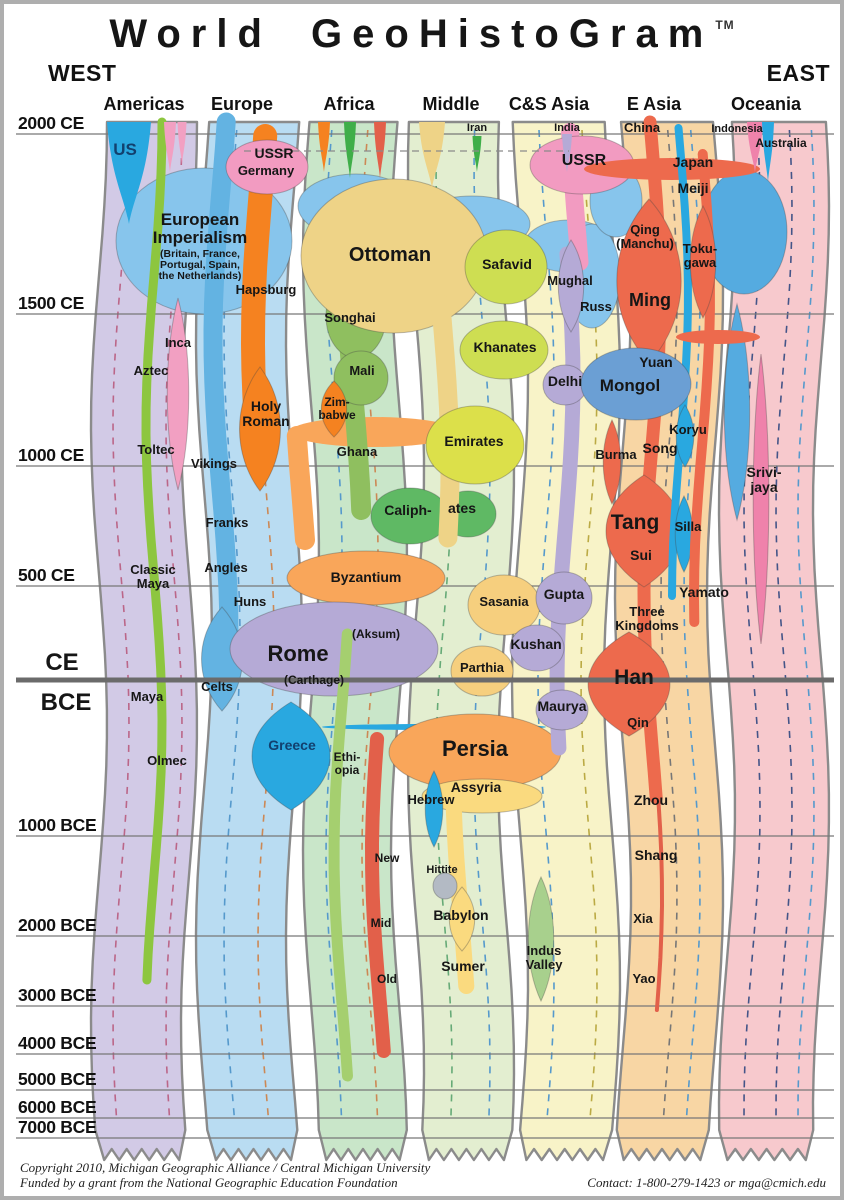 Image resolution: width=844 pixels, height=1200 pixels. What do you see at coordinates (693, 162) in the screenshot?
I see `label-japan: Japan` at bounding box center [693, 162].